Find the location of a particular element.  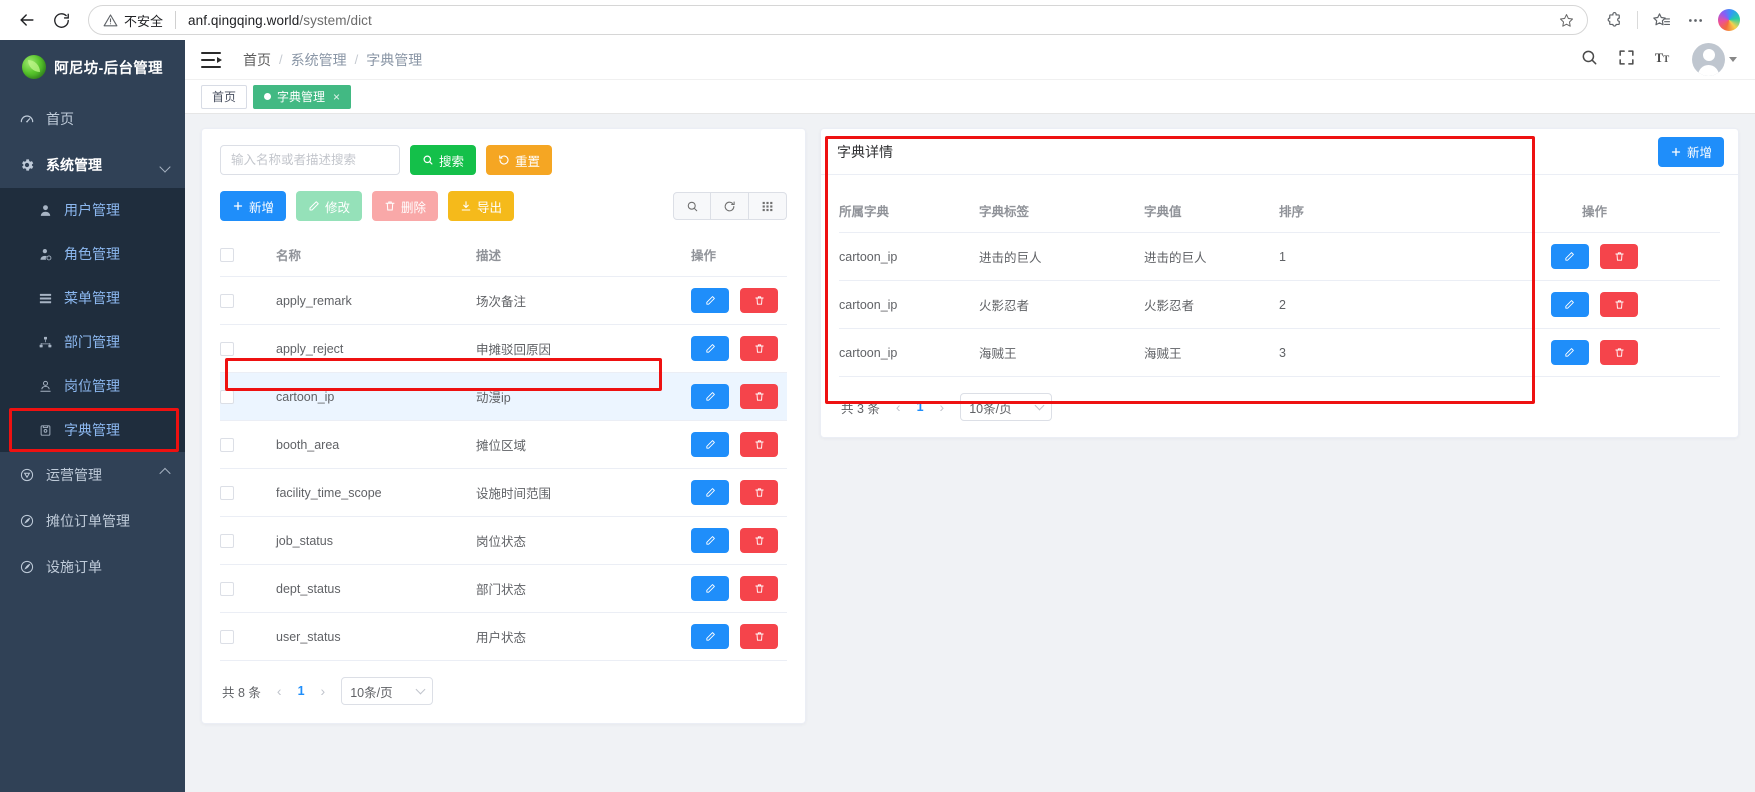

table-search-icon is located at coordinates (692, 206).